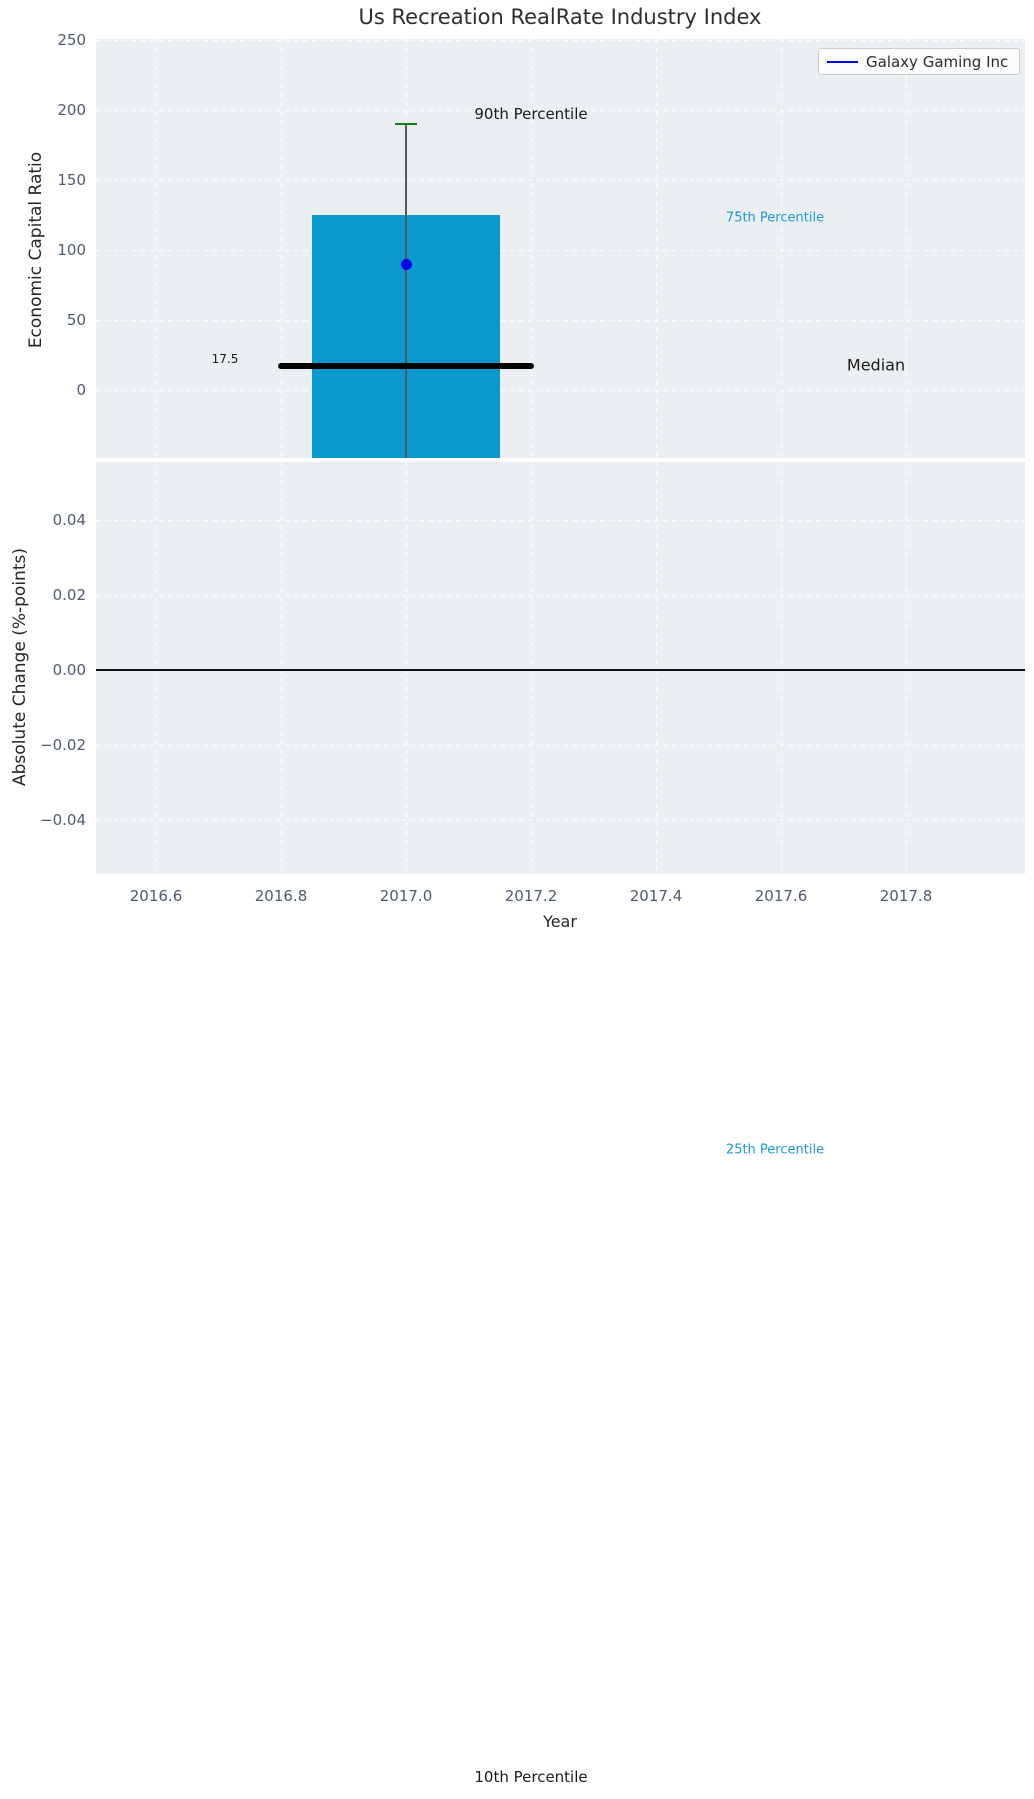 The height and width of the screenshot is (1799, 1034). What do you see at coordinates (71, 110) in the screenshot?
I see `ytick-label: 200` at bounding box center [71, 110].